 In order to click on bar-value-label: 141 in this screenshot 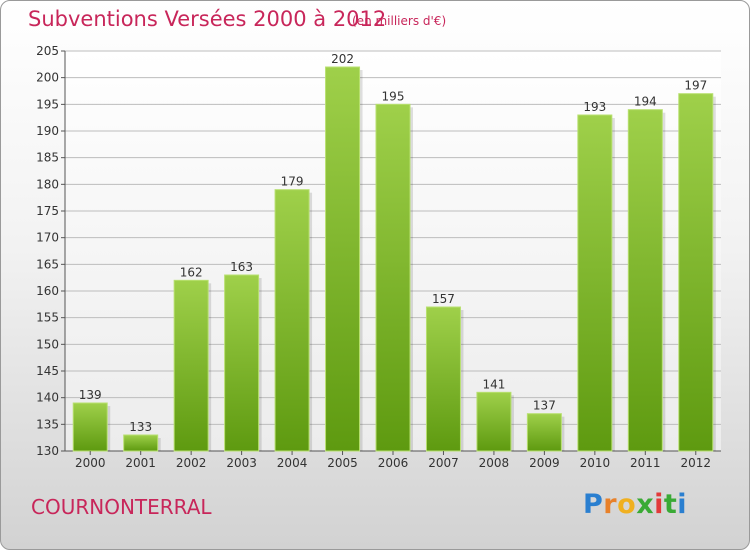, I will do `click(493, 384)`.